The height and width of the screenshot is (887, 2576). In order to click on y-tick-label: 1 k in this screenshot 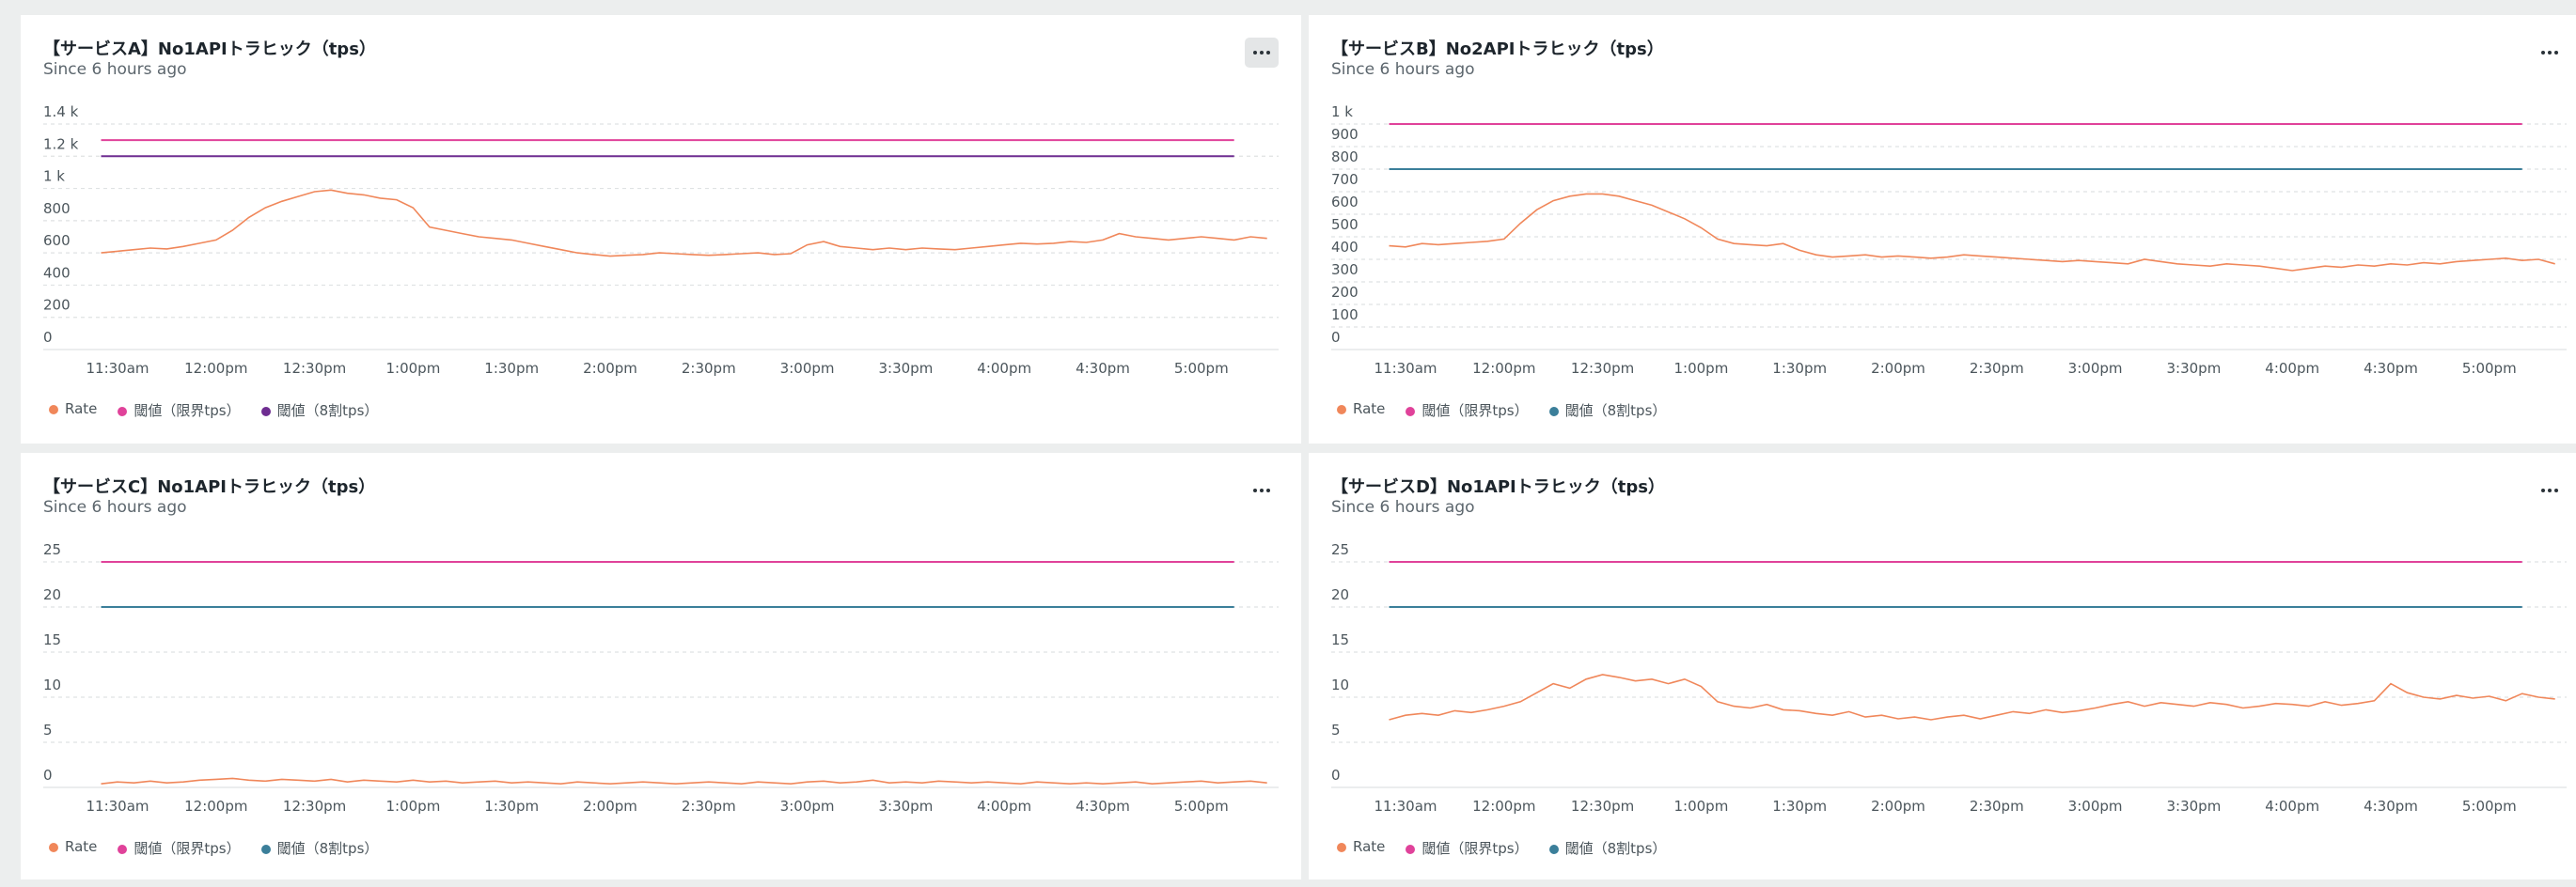, I will do `click(1342, 111)`.